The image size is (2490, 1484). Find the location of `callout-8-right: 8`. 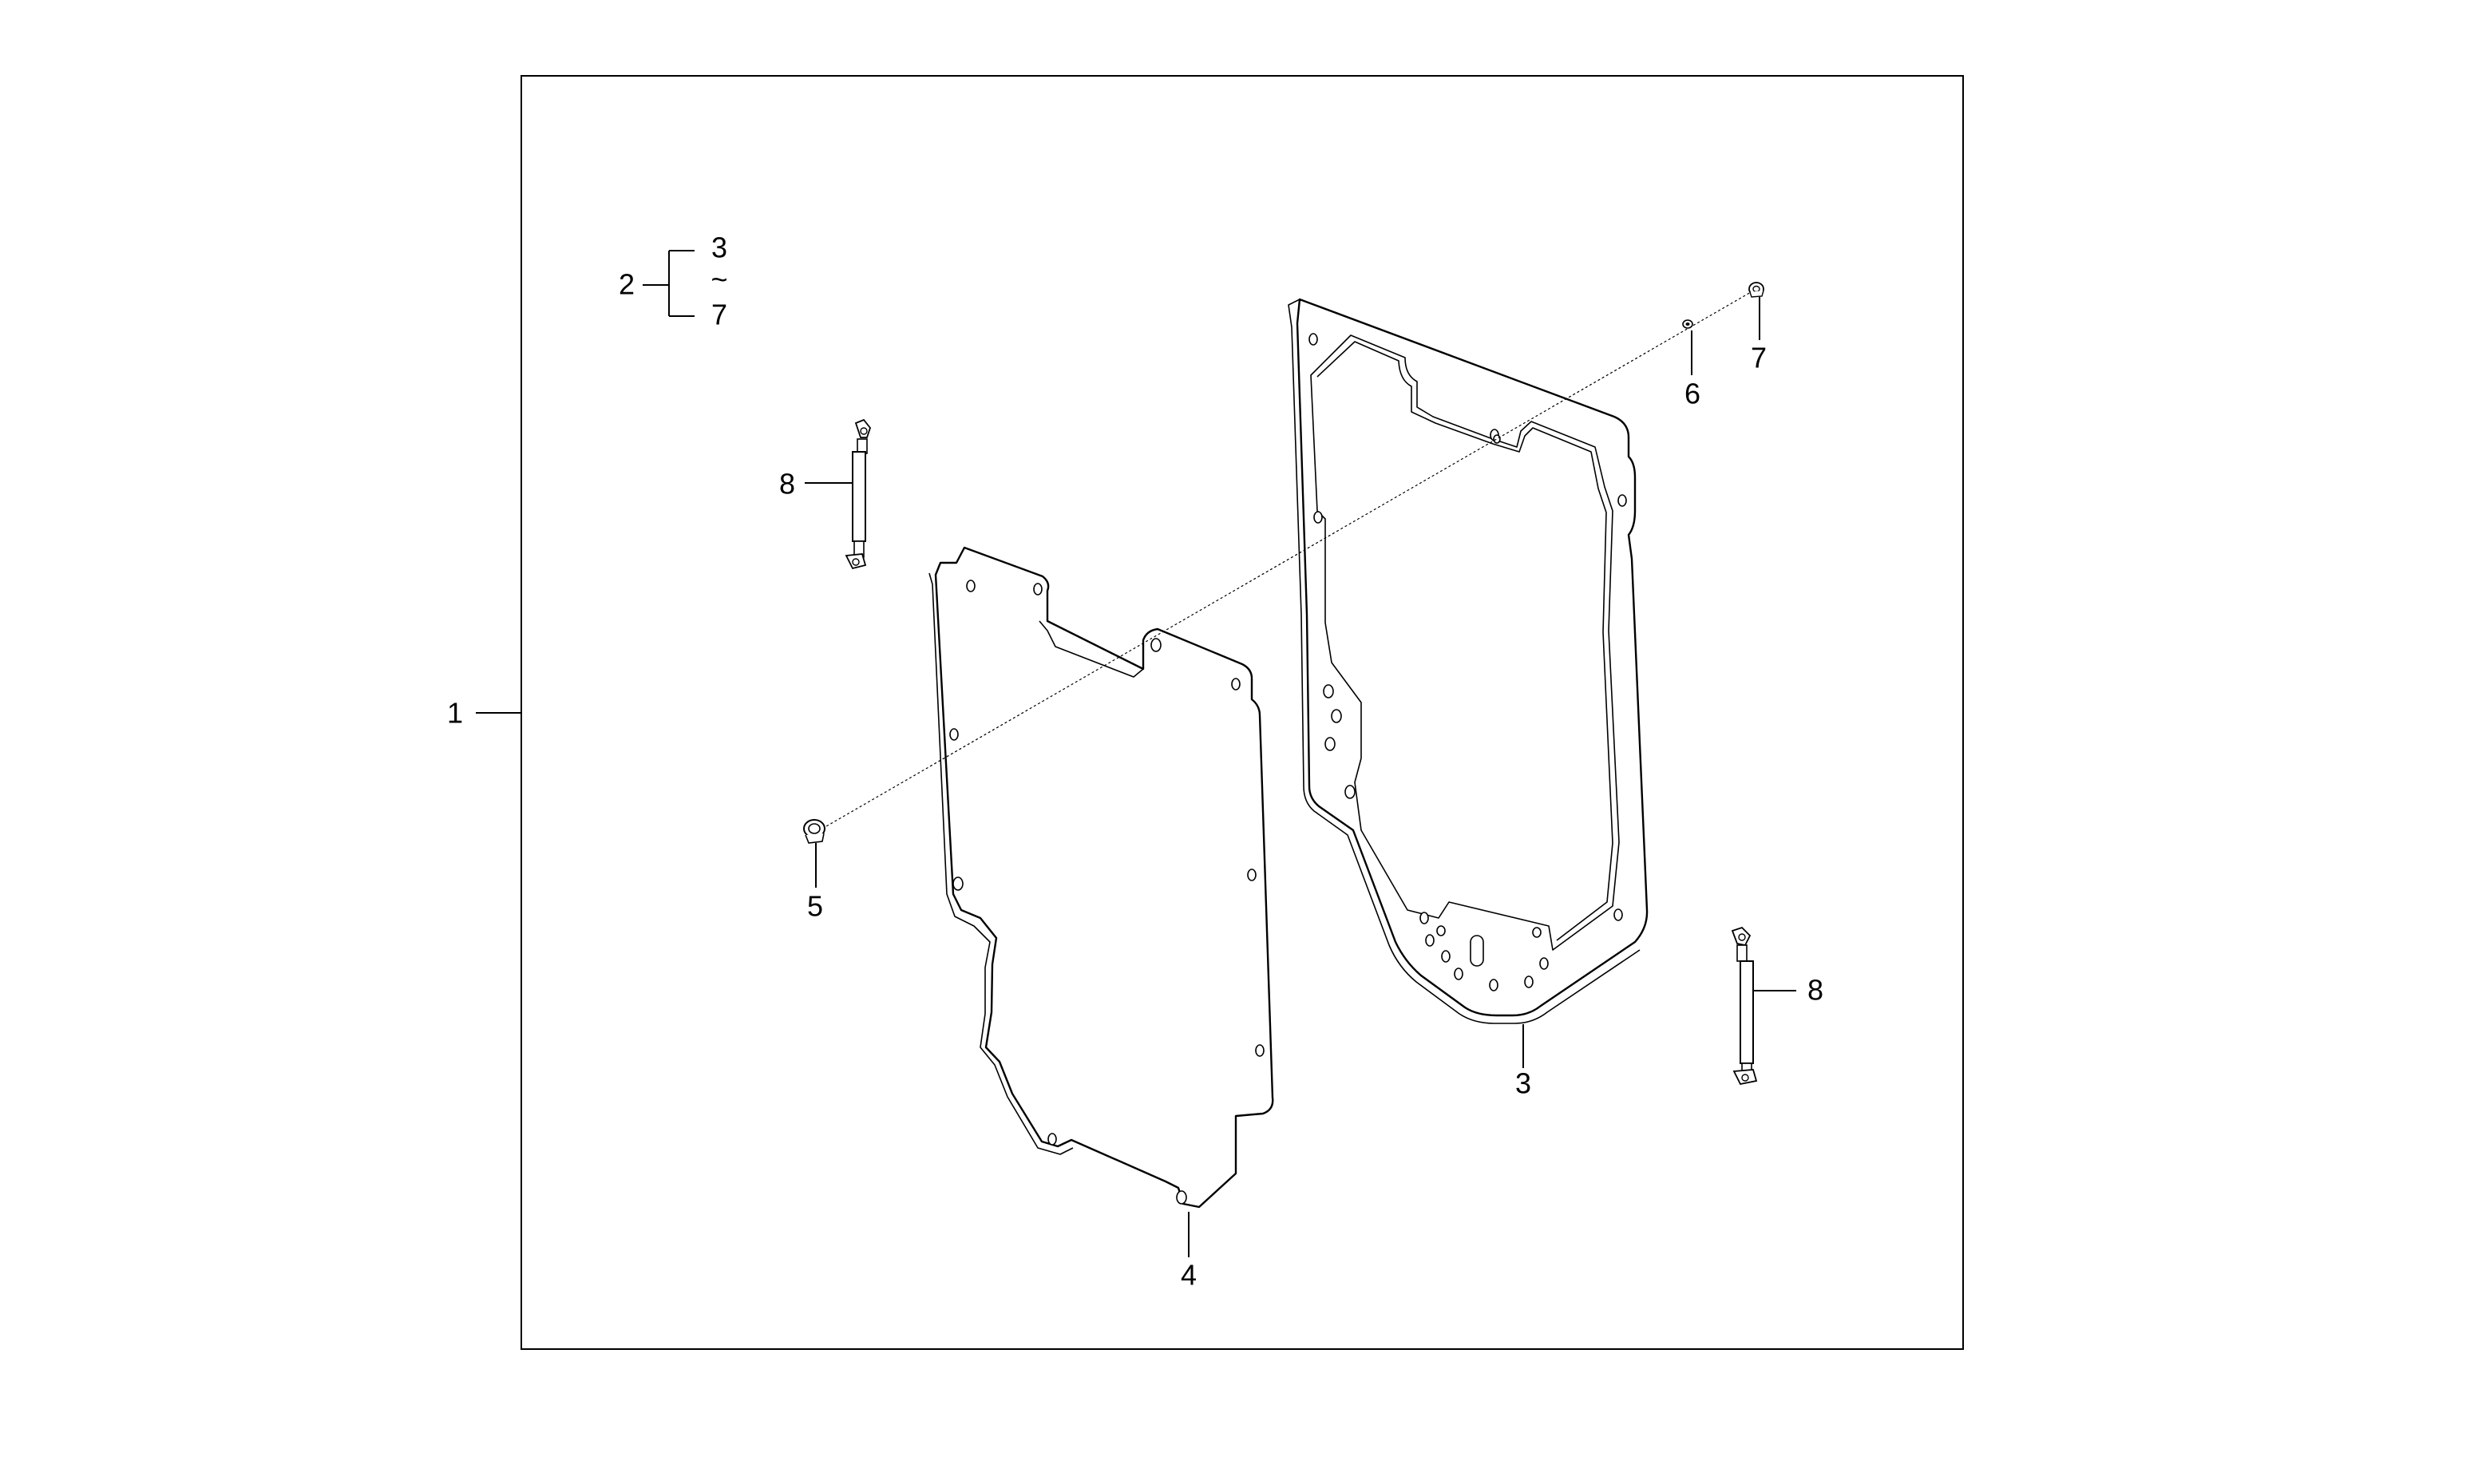

callout-8-right: 8 is located at coordinates (1815, 990).